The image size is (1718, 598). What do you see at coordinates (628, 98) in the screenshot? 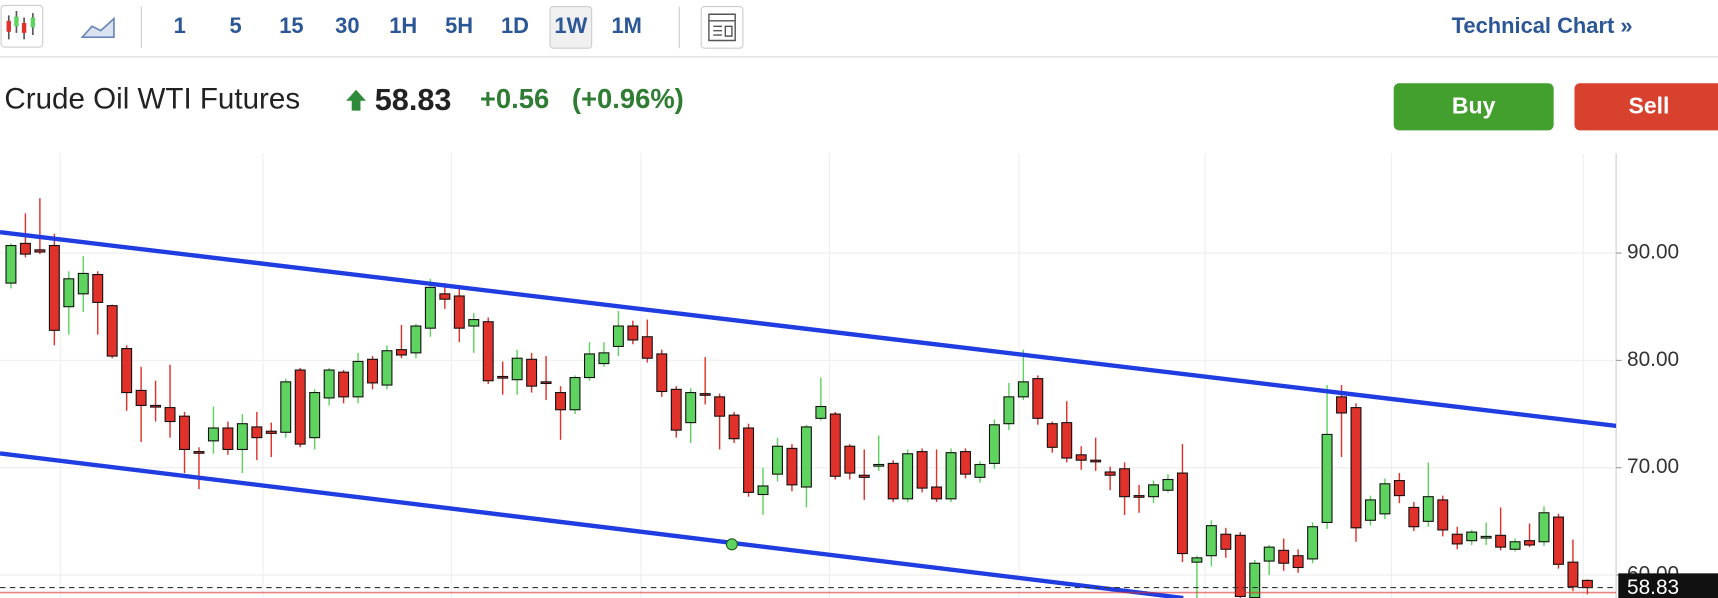
I see `price-change-pct: (+0.96%)` at bounding box center [628, 98].